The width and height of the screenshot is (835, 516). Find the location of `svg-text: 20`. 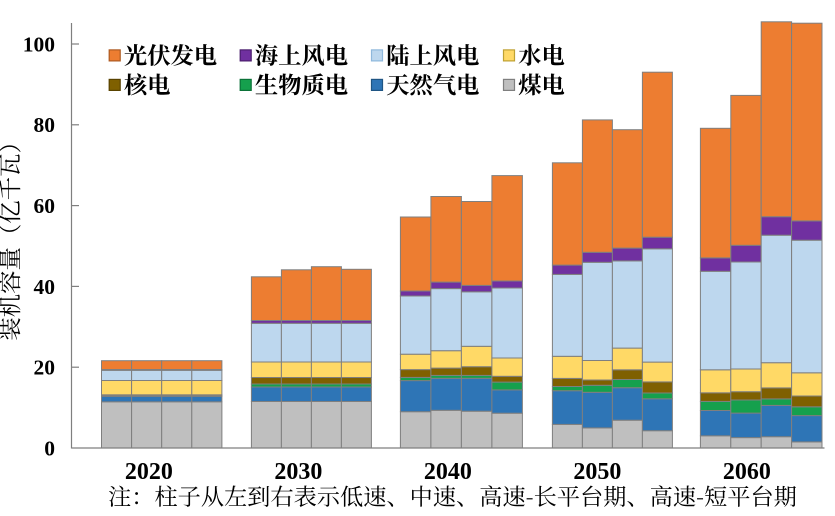

svg-text: 20 is located at coordinates (45, 368).